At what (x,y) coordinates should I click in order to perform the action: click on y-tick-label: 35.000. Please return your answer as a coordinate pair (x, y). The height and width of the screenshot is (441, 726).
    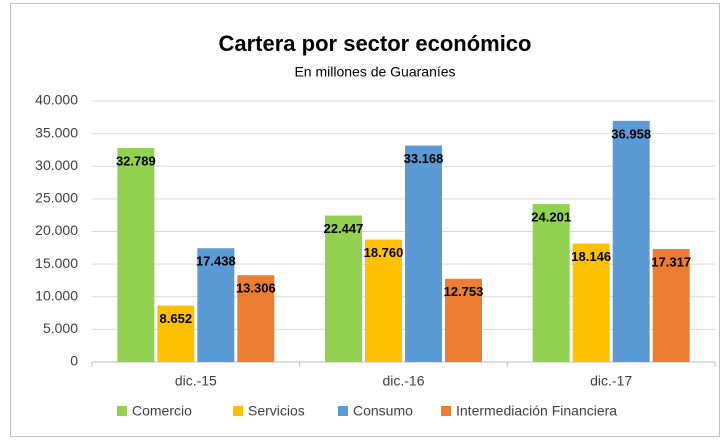
    Looking at the image, I should click on (56, 132).